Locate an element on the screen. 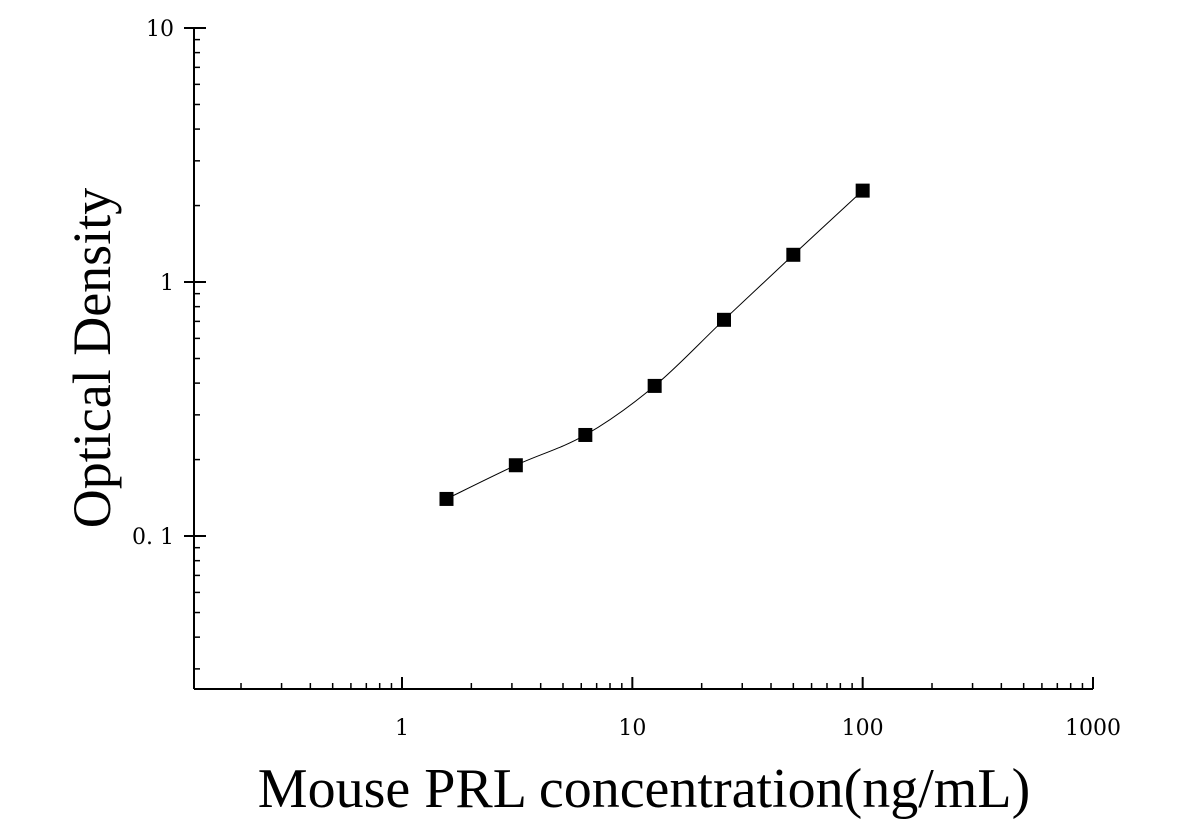 Image resolution: width=1188 pixels, height=828 pixels. fit-curve is located at coordinates (655, 345).